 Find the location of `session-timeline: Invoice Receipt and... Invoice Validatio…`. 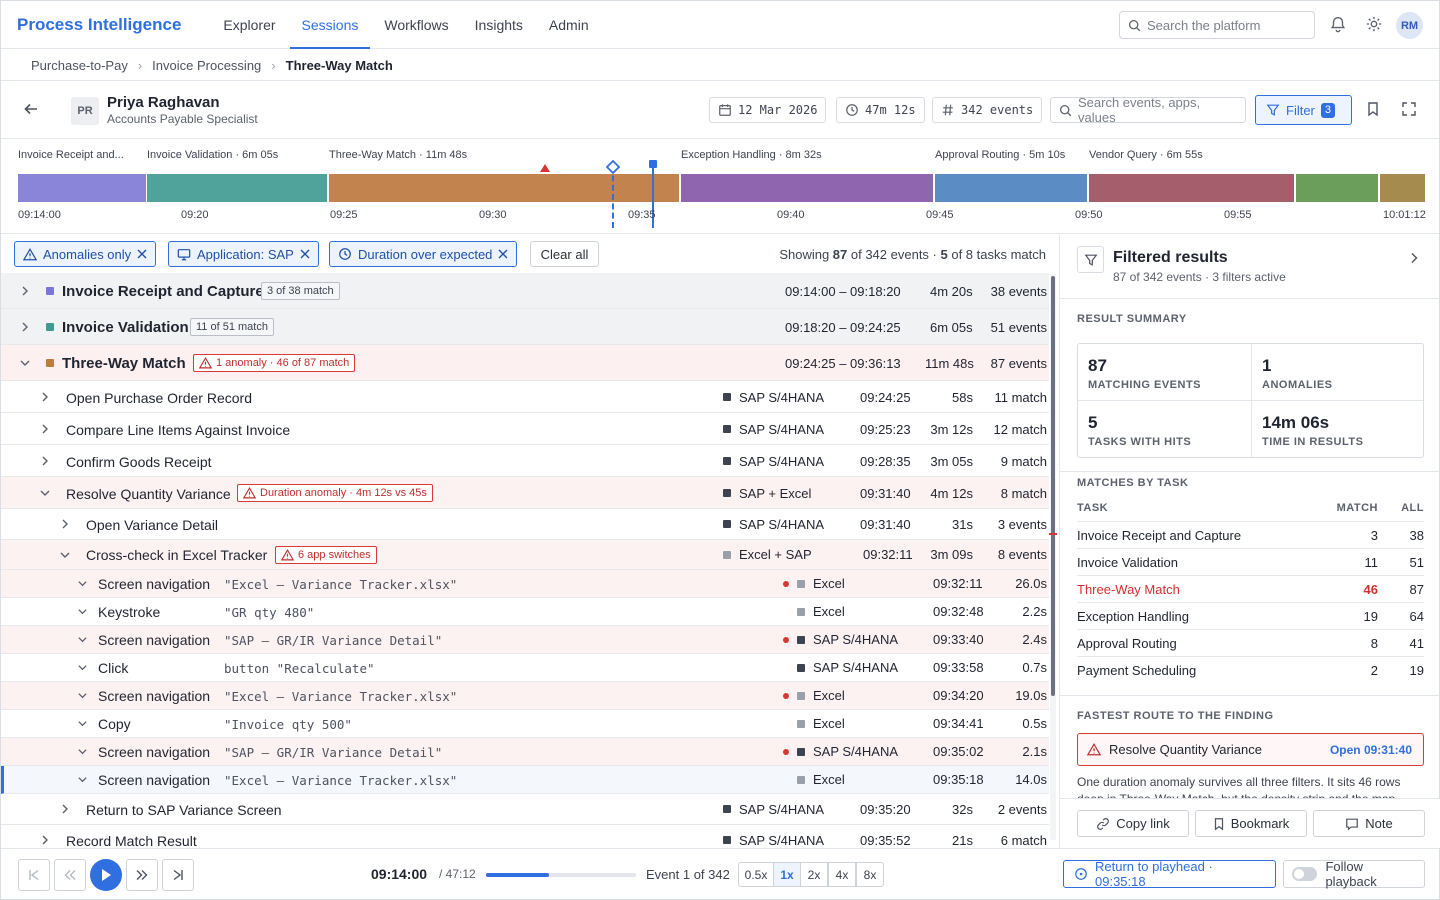

session-timeline: Invoice Receipt and... Invoice Validatio… is located at coordinates (720, 187).